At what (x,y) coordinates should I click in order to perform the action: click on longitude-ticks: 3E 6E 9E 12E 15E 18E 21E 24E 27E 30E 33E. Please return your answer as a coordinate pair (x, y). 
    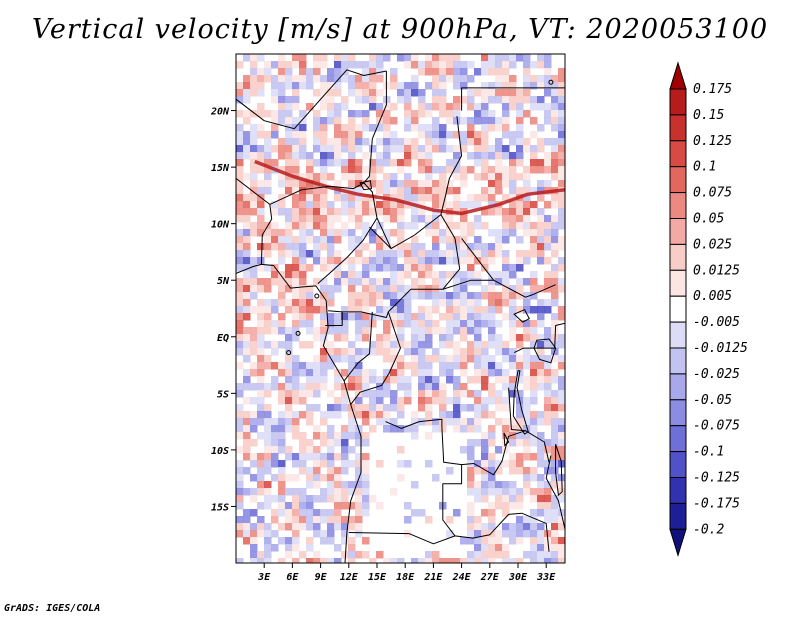
    Looking at the image, I should click on (406, 573).